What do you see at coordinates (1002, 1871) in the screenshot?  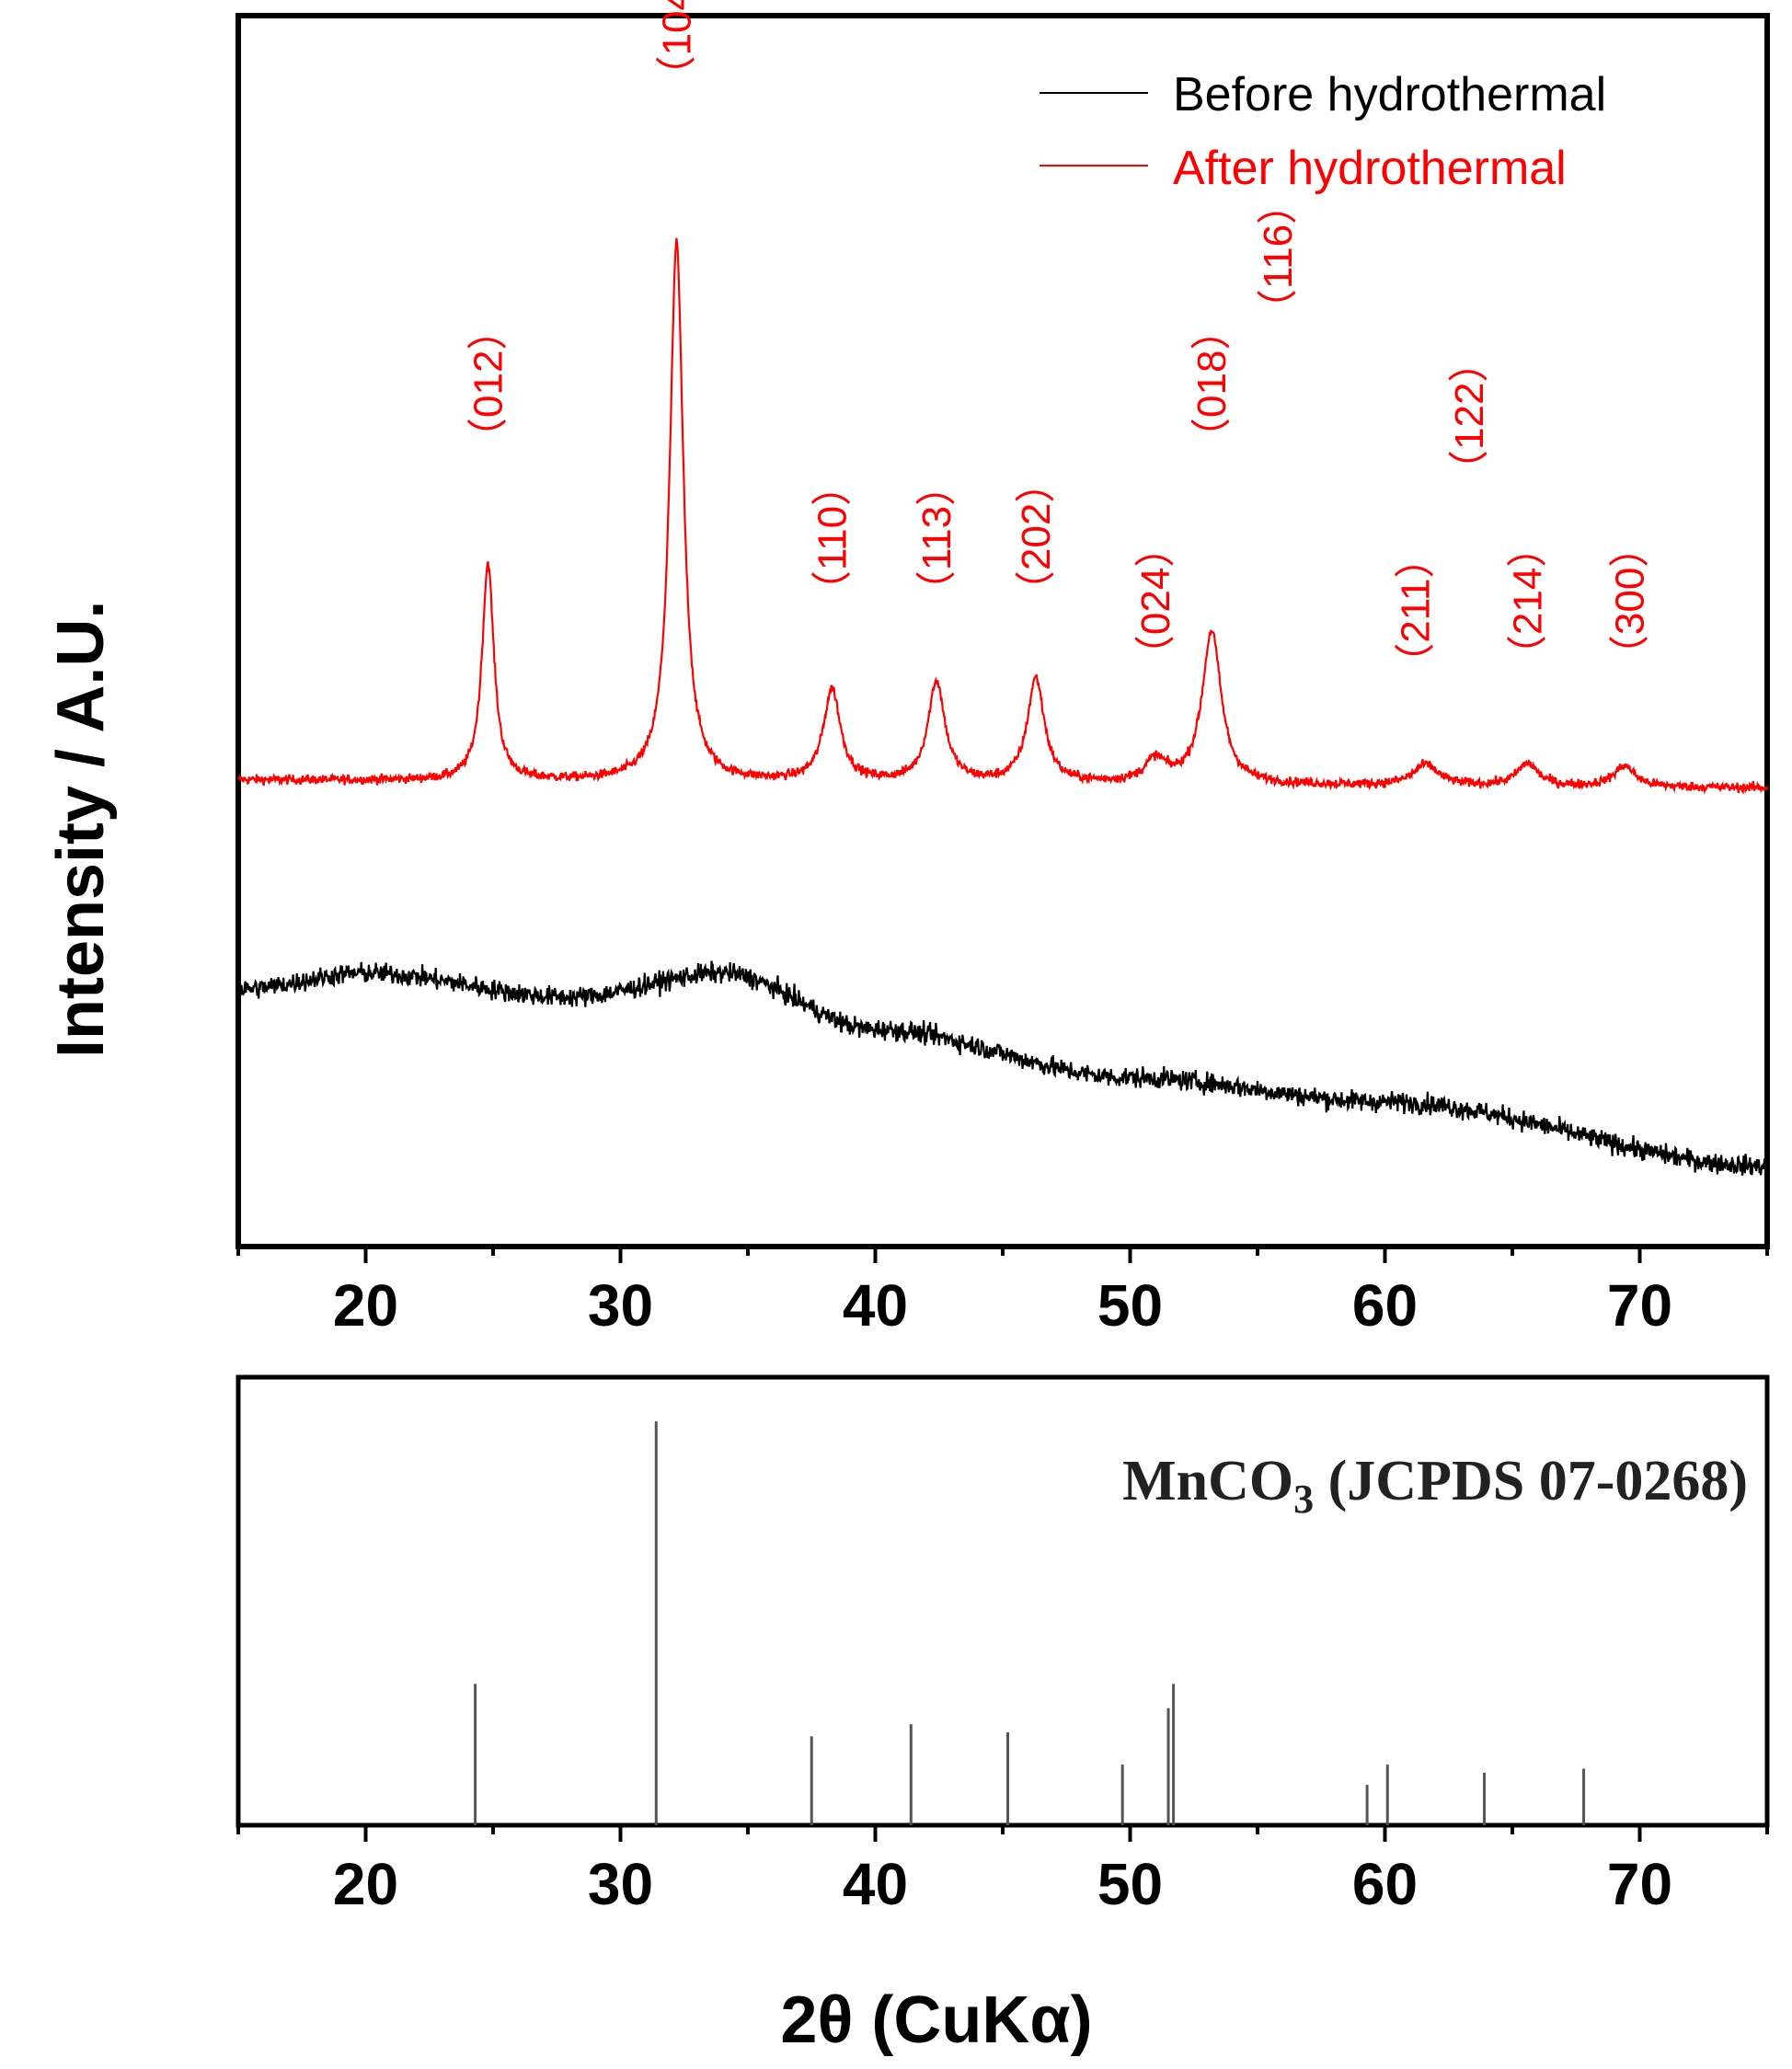 I see `bottom-x-ticks: 20 30 40 50 60 70` at bounding box center [1002, 1871].